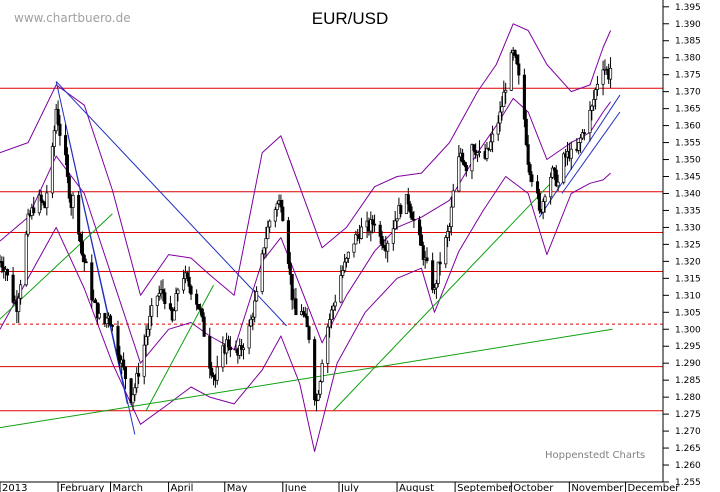  Describe the element at coordinates (14, 487) in the screenshot. I see `x-tick-label: 2013` at that location.